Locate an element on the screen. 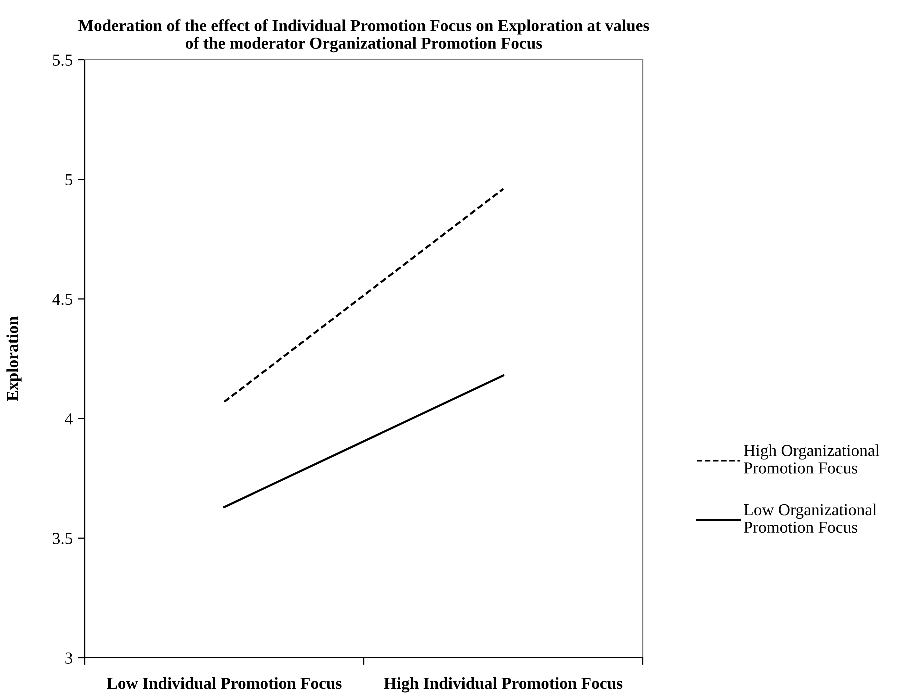 This screenshot has width=897, height=696. y-tick-label: 5.5 is located at coordinates (63, 60).